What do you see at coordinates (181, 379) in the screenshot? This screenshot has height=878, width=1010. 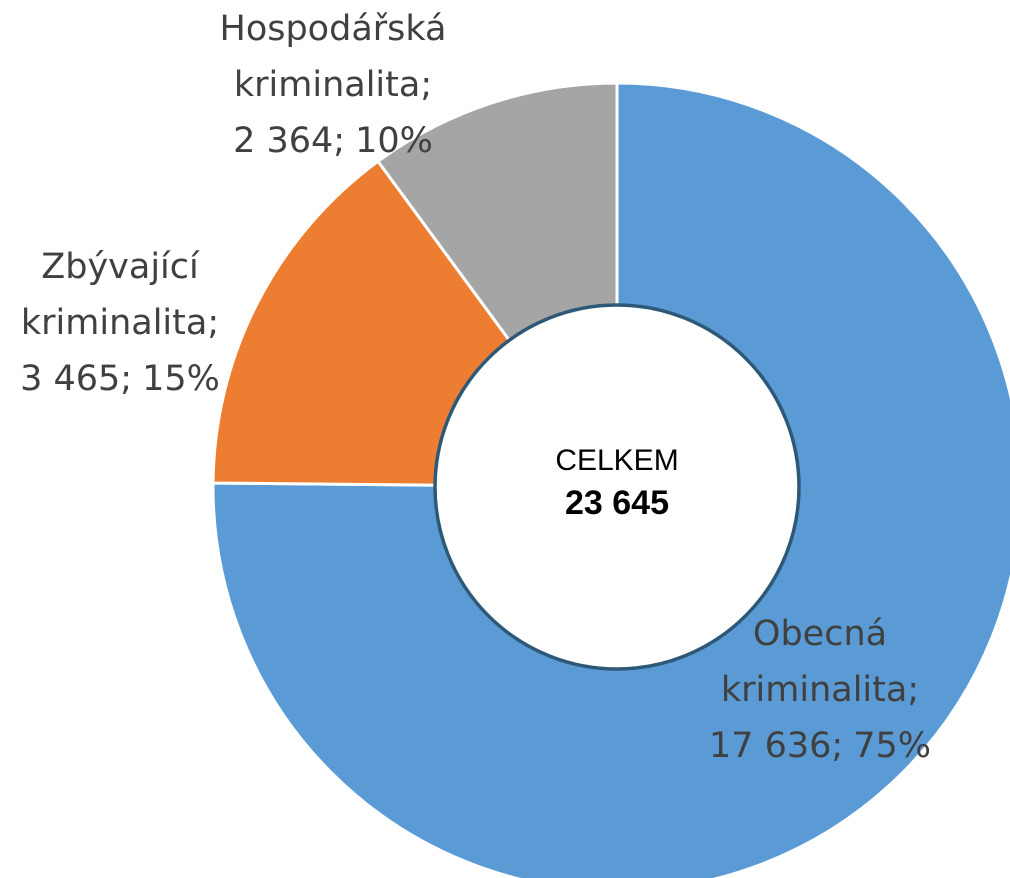 I see `percent-label: 15%` at bounding box center [181, 379].